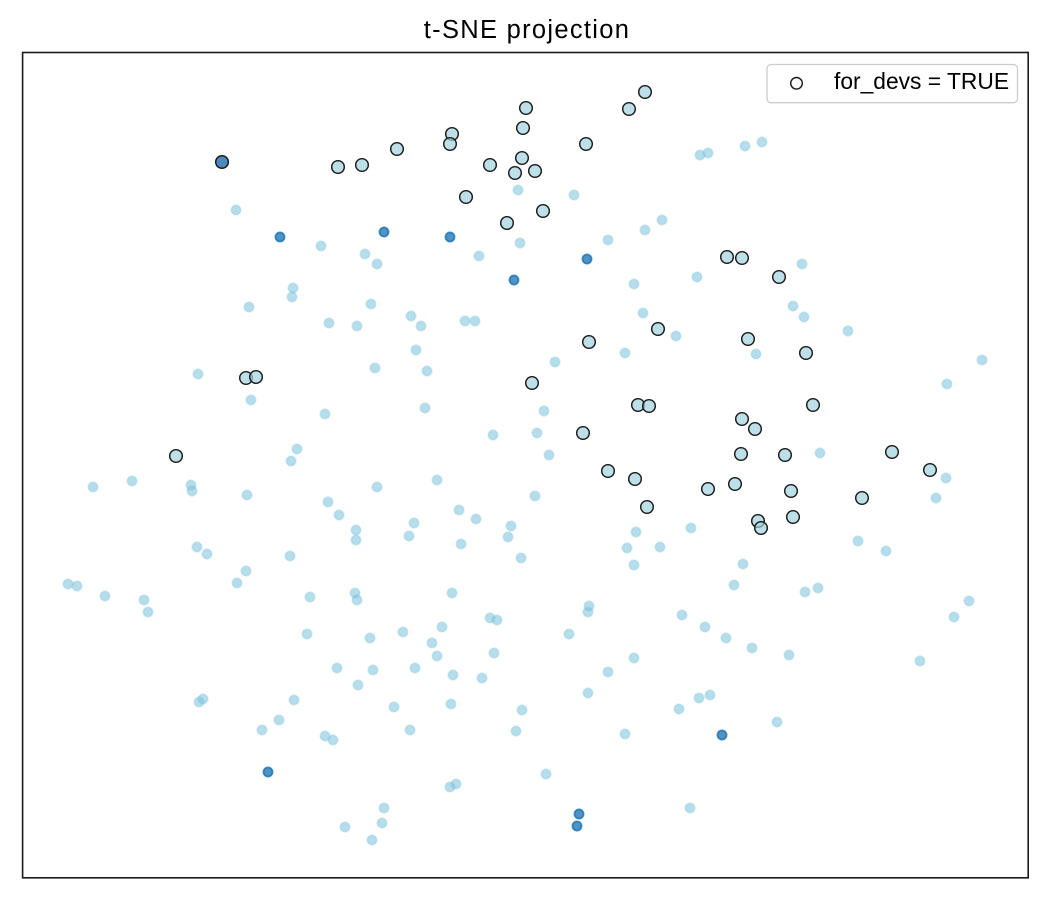  I want to click on svg-text: t-SNE projection, so click(527, 30).